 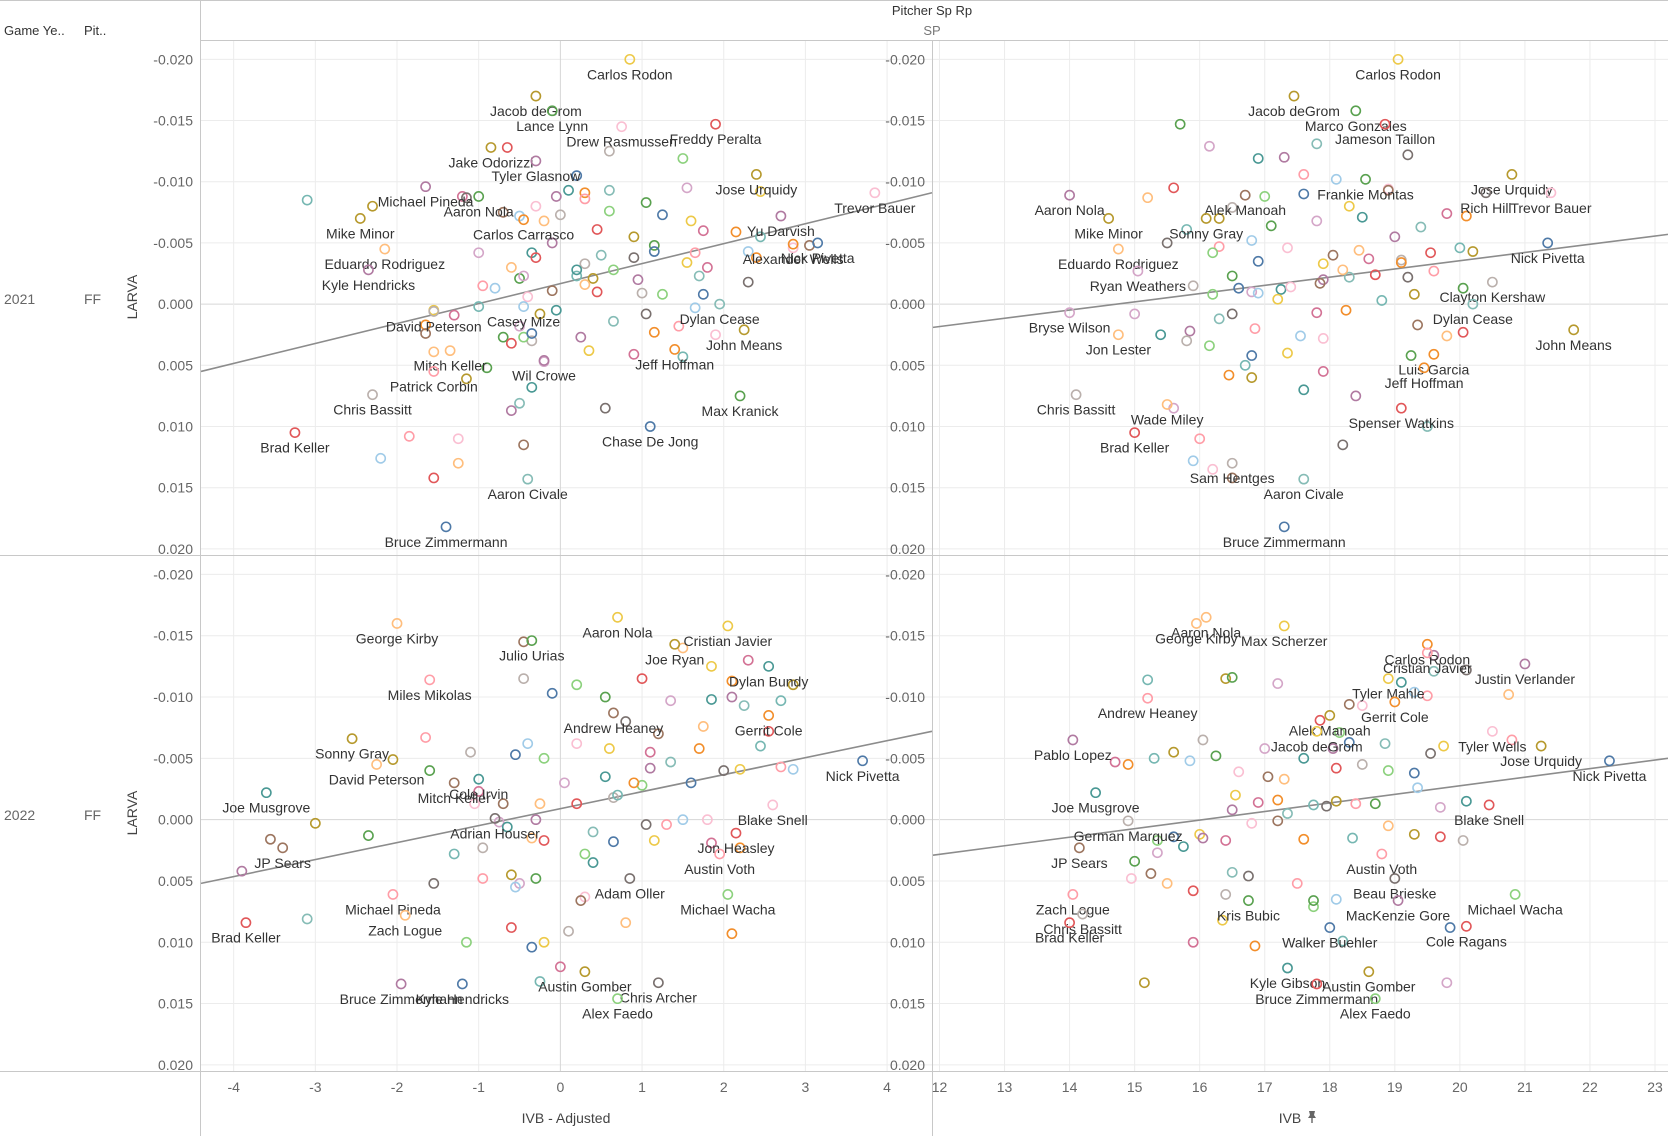 What do you see at coordinates (92, 299) in the screenshot?
I see `row-pitch-2021: FF` at bounding box center [92, 299].